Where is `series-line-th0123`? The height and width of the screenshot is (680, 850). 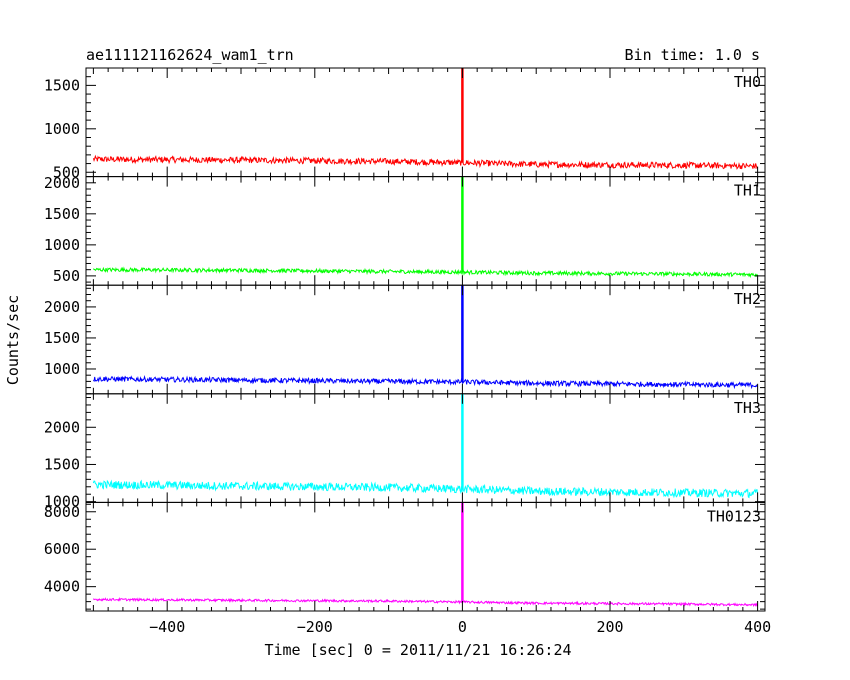
series-line-th0123 is located at coordinates (425, 601).